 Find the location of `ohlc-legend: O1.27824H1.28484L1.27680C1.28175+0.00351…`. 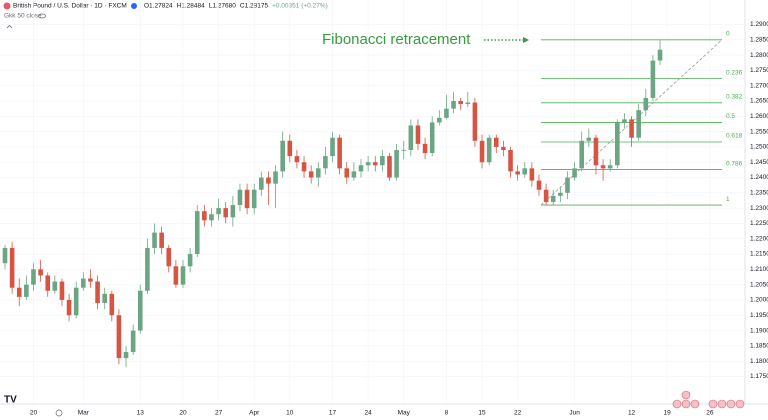

ohlc-legend: O1.27824H1.28484L1.27680C1.28175+0.00351… is located at coordinates (236, 6).